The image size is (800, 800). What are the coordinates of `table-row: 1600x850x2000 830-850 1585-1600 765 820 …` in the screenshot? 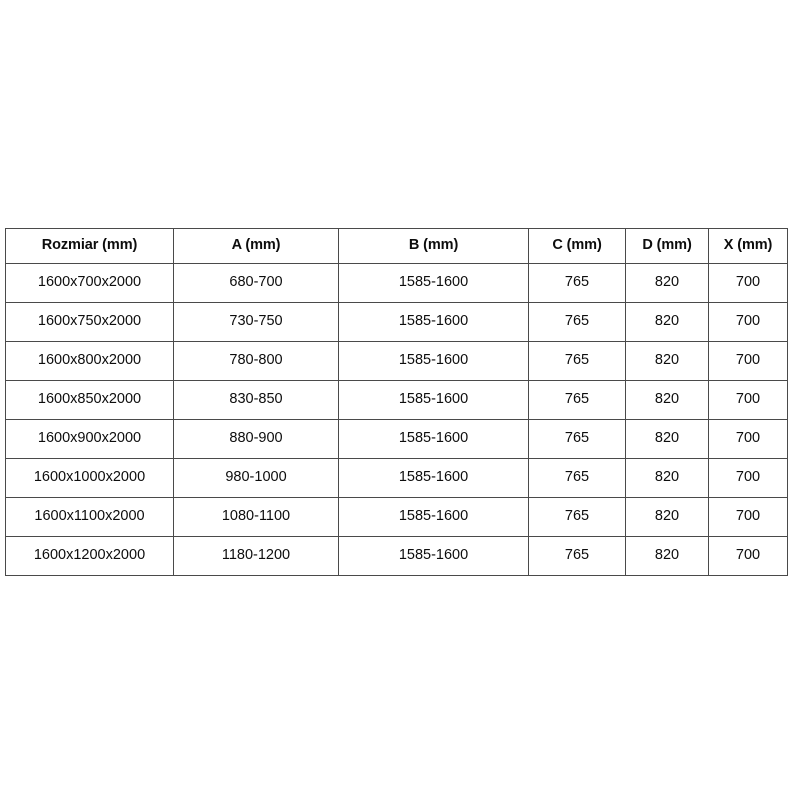 It's located at (396, 400).